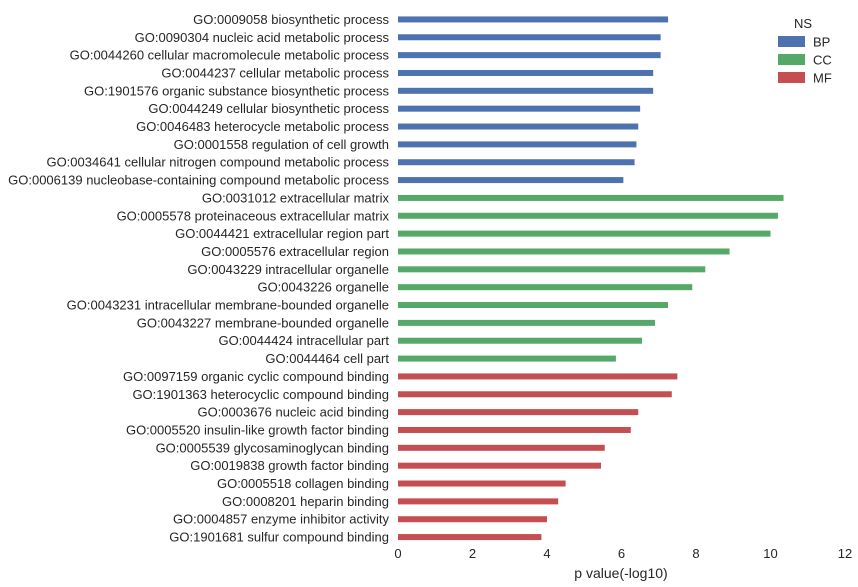  What do you see at coordinates (845, 553) in the screenshot?
I see `x-tick-label: 12` at bounding box center [845, 553].